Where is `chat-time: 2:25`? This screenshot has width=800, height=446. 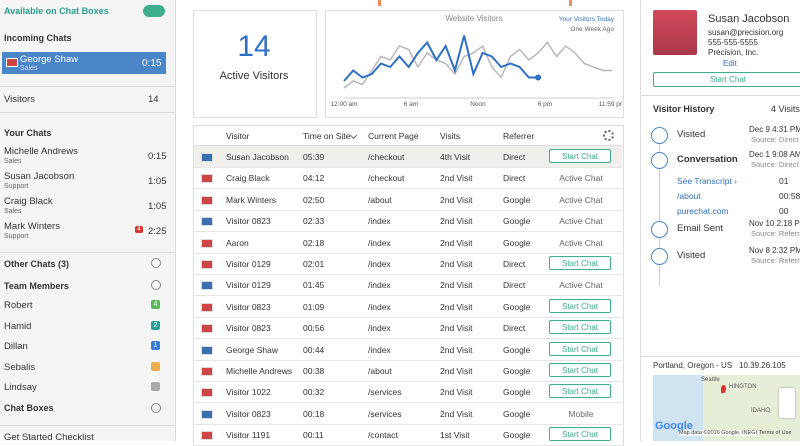 chat-time: 2:25 is located at coordinates (157, 231).